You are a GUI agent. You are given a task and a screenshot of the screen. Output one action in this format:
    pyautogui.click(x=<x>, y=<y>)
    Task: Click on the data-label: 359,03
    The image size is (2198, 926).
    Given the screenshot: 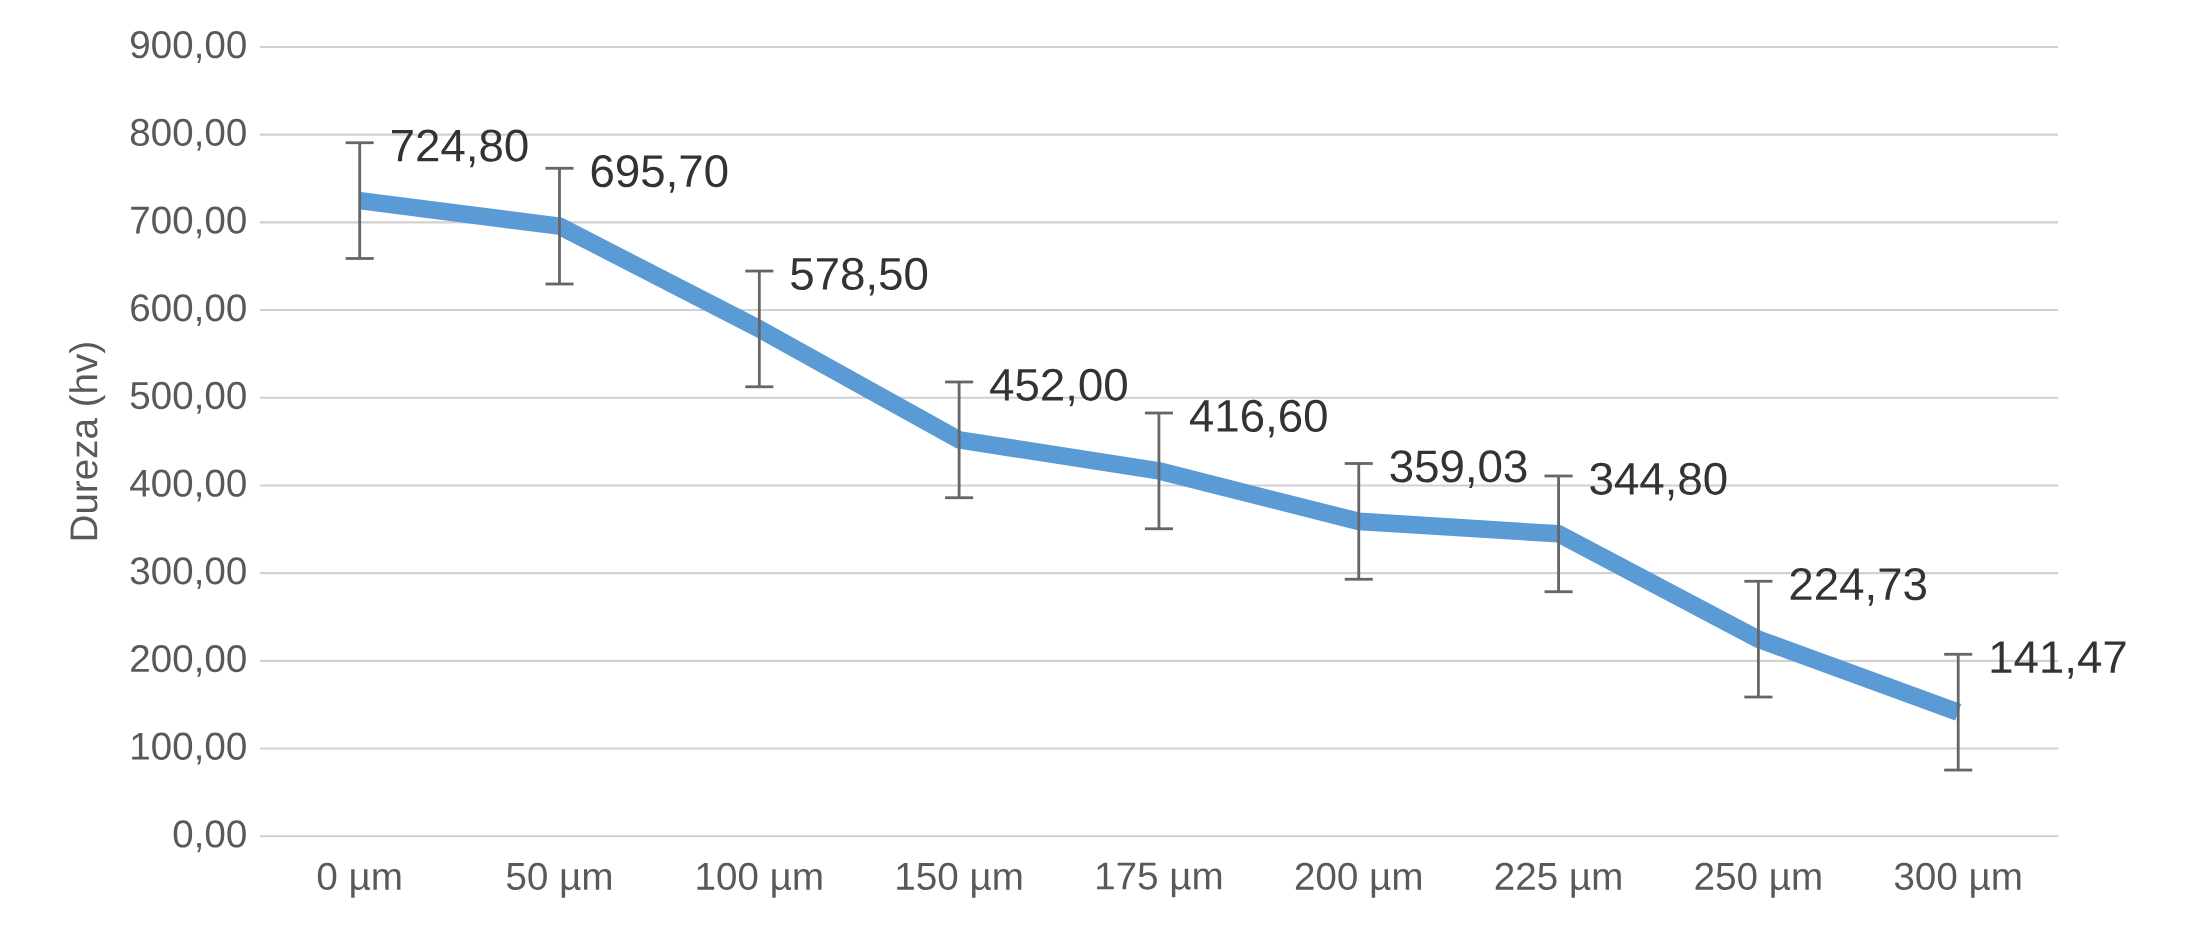 What is the action you would take?
    pyautogui.click(x=1458, y=469)
    